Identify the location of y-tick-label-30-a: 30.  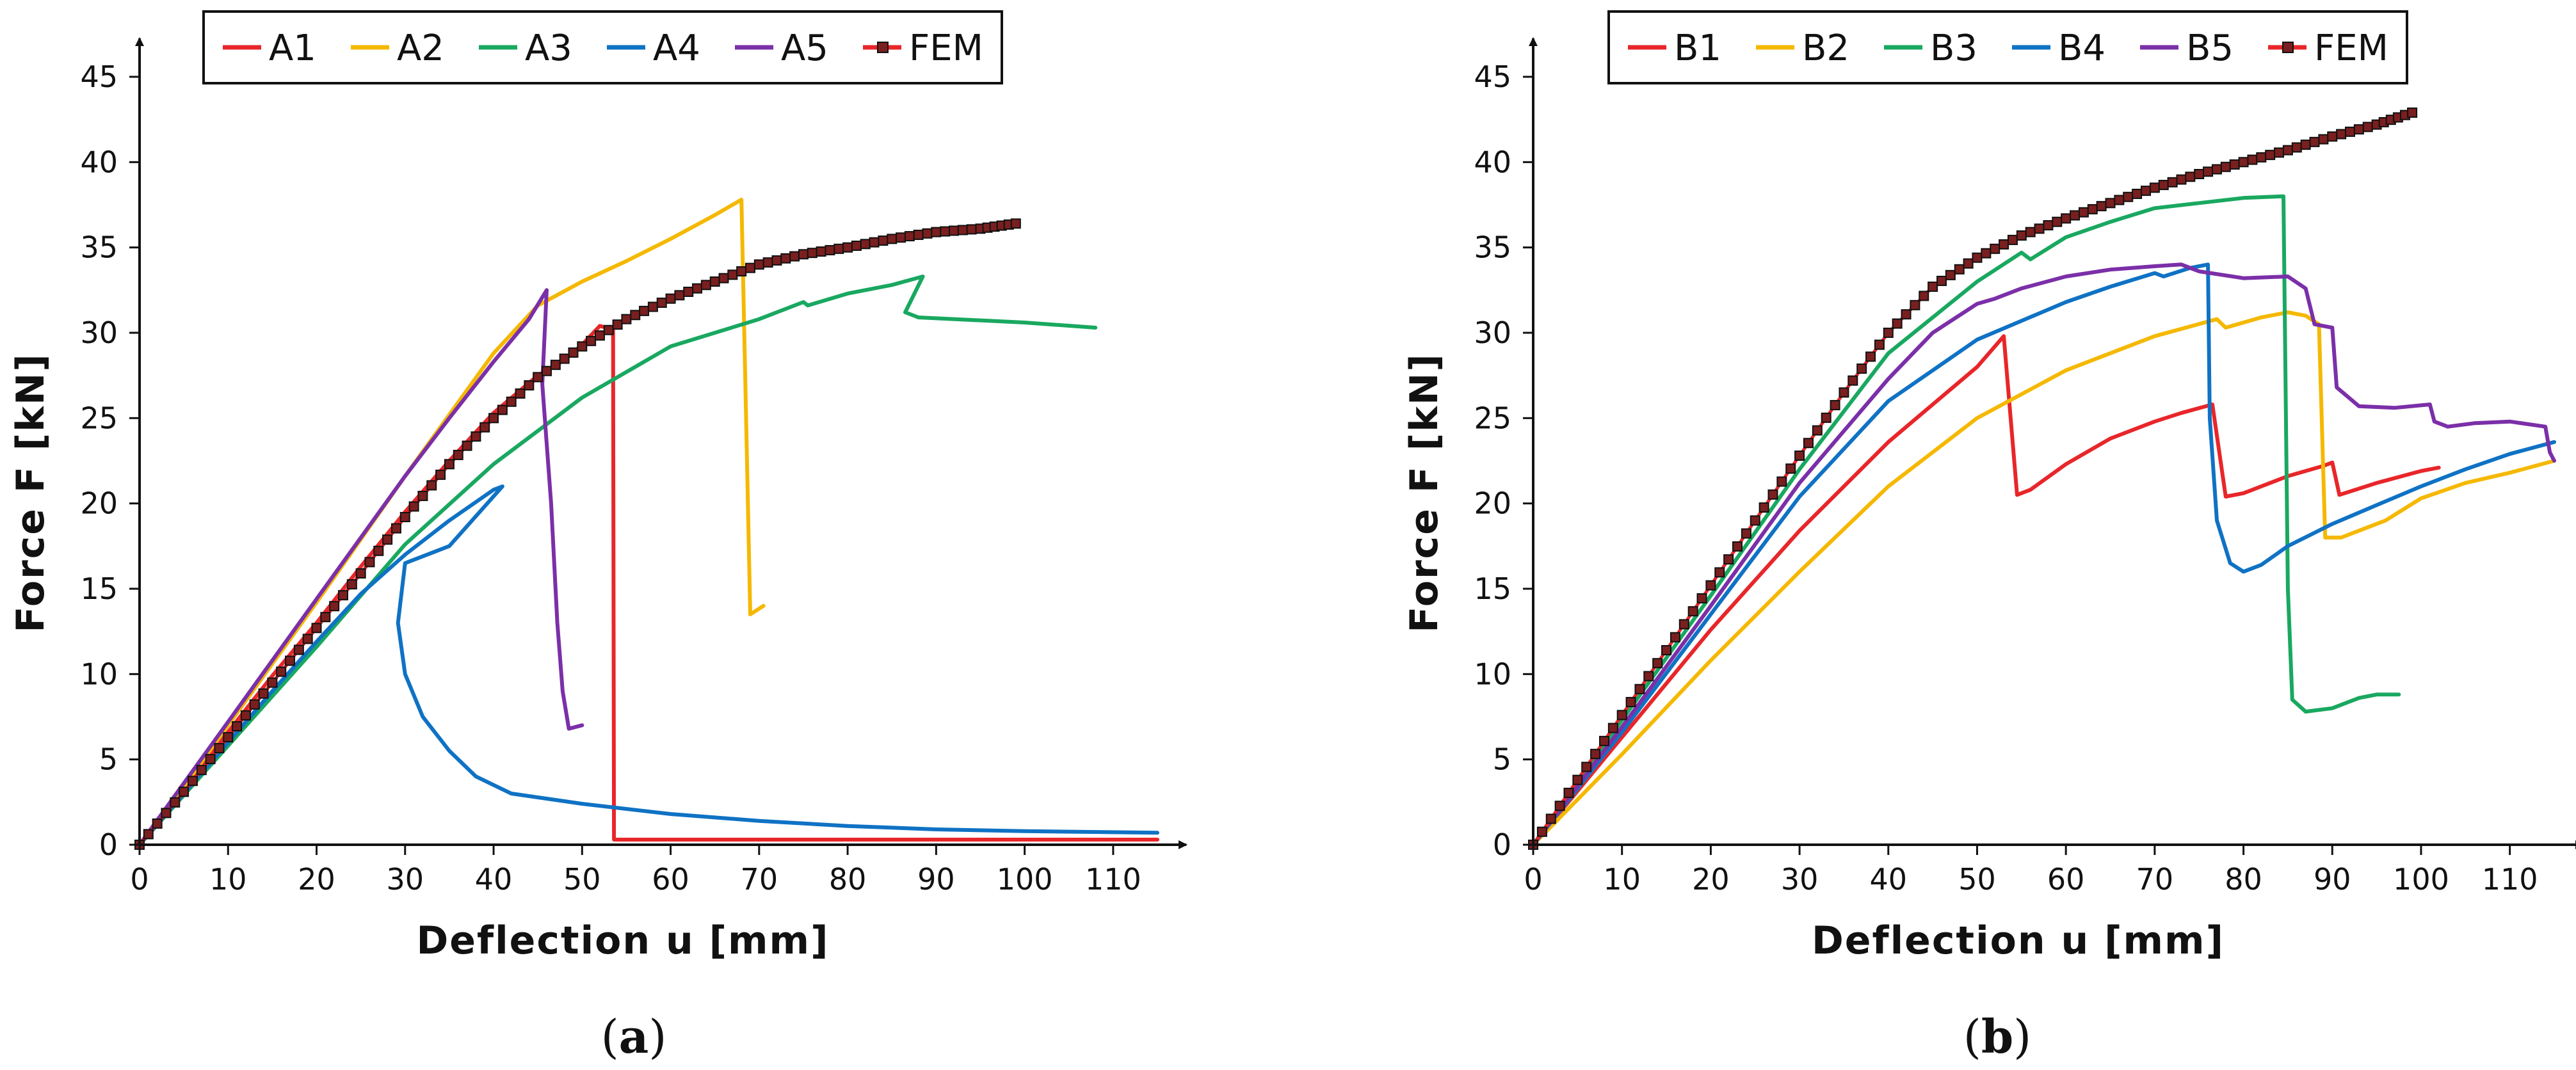
(99, 332).